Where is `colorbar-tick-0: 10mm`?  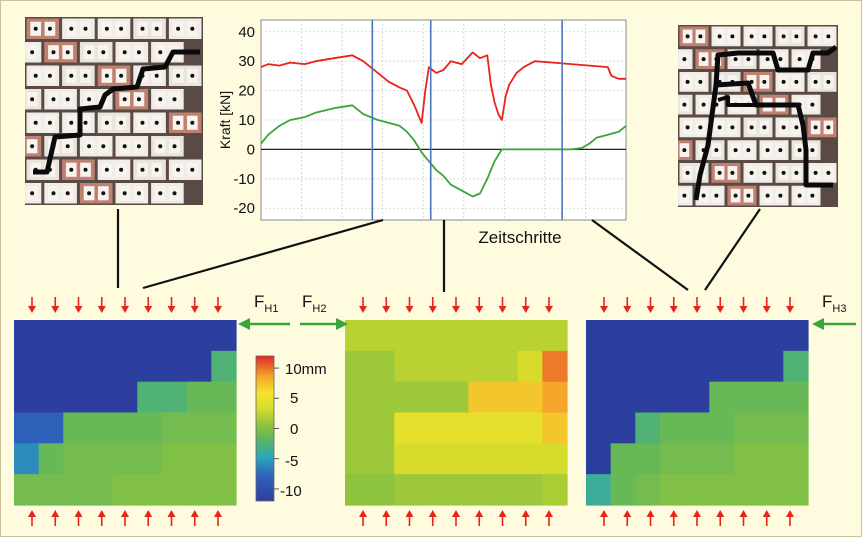 colorbar-tick-0: 10mm is located at coordinates (306, 369).